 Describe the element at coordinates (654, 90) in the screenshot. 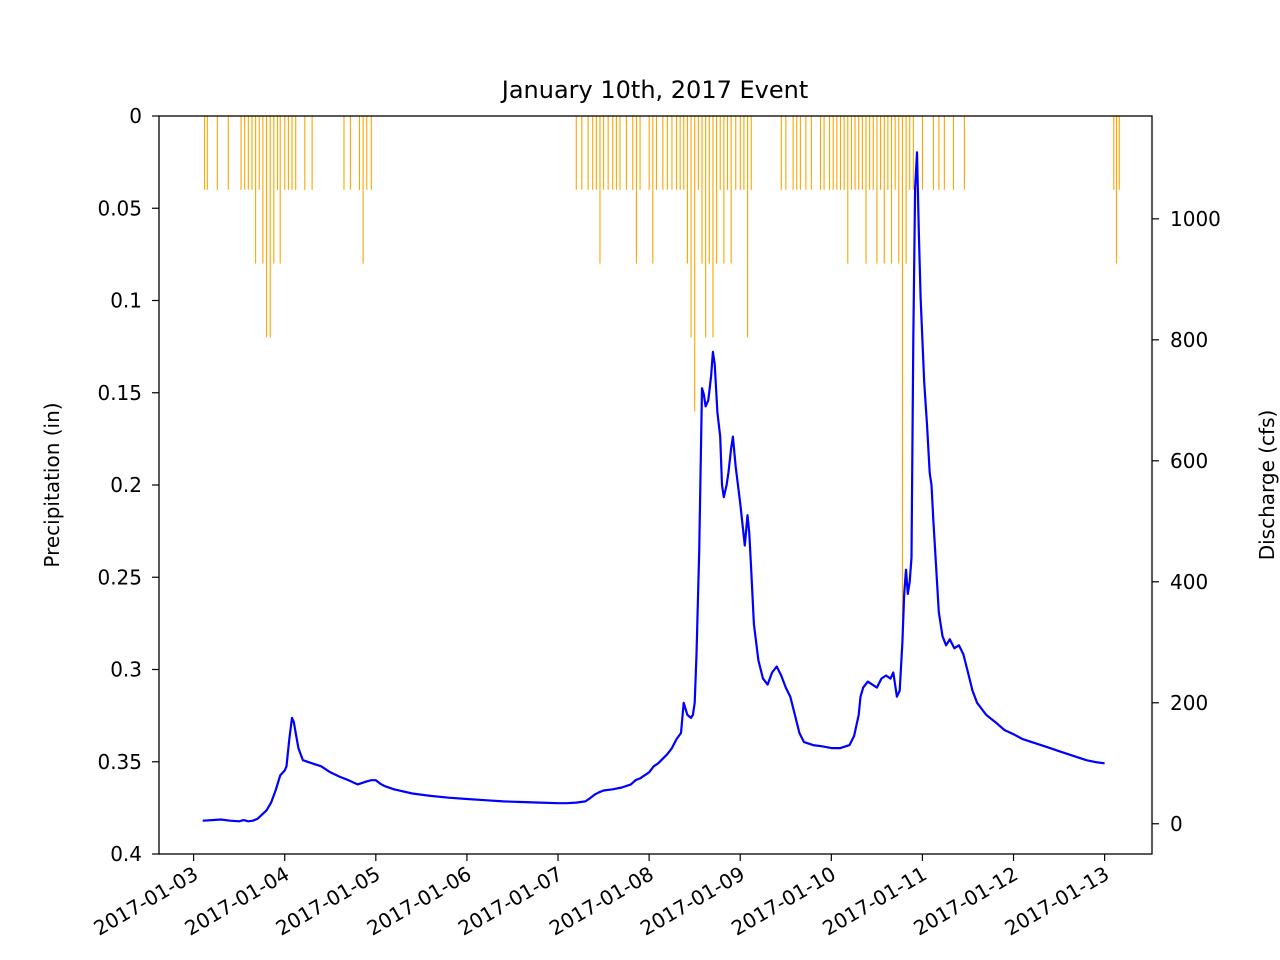

I see `chart-title: January 10th, 2017 Event` at that location.